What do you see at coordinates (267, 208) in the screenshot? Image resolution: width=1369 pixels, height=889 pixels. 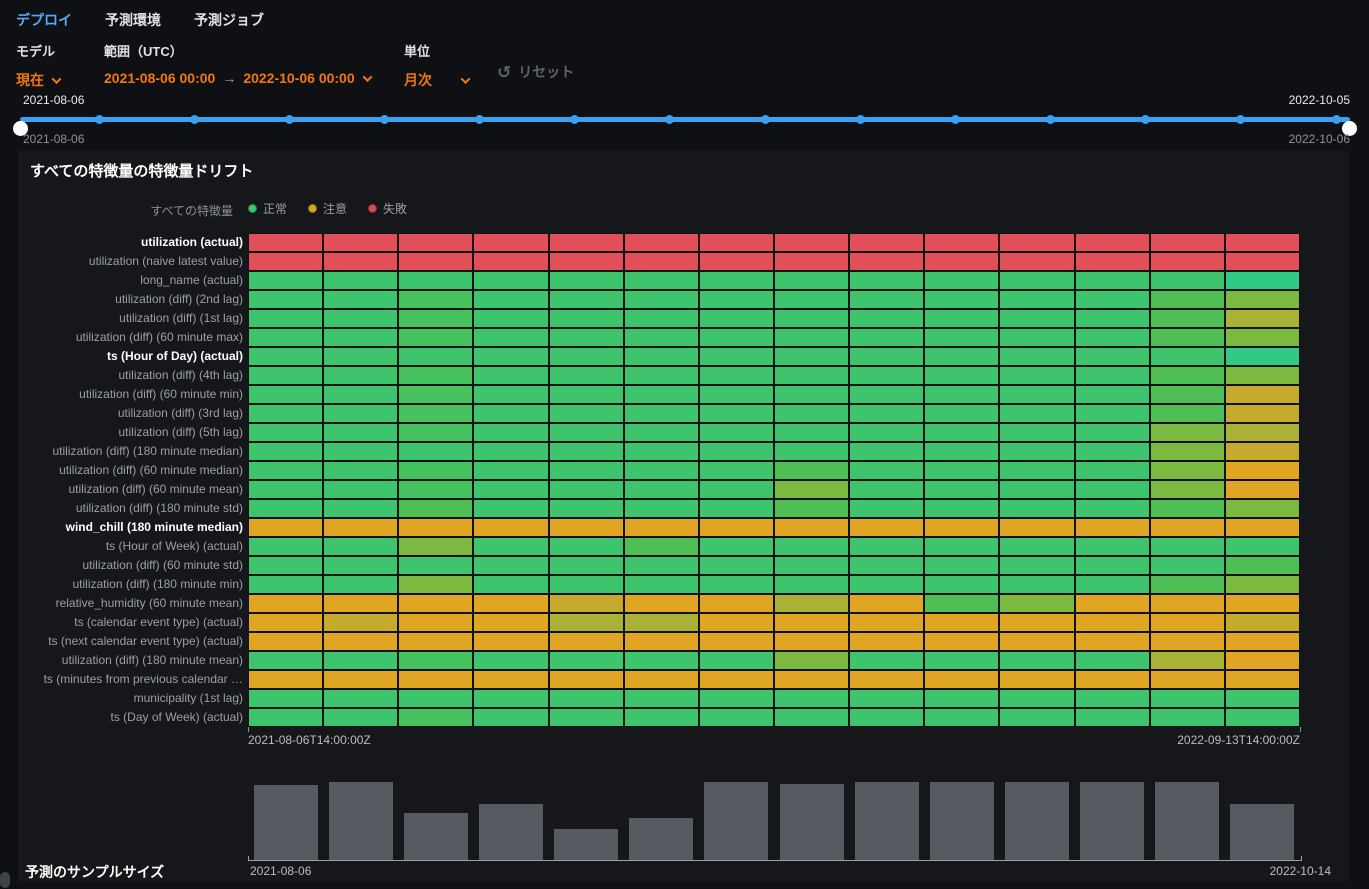 I see `legend-item: 正常` at bounding box center [267, 208].